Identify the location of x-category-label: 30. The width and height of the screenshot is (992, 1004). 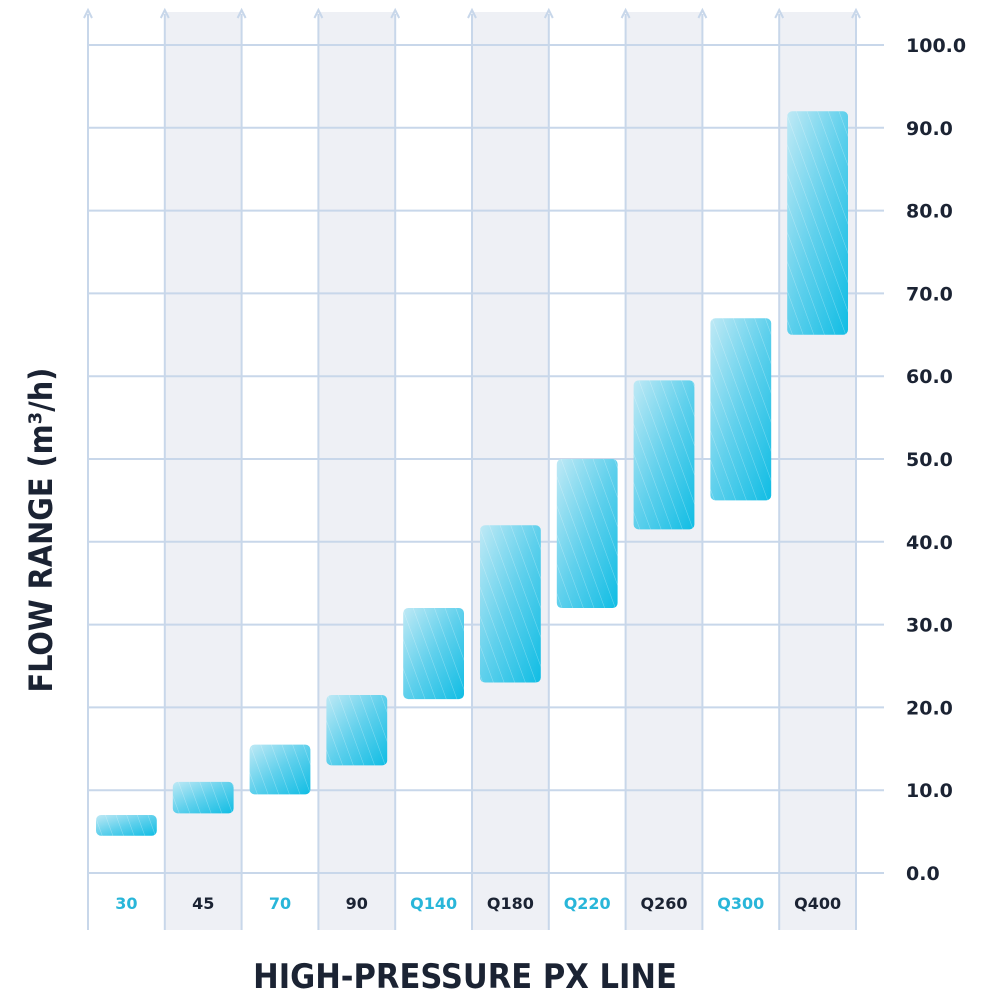
(126, 903).